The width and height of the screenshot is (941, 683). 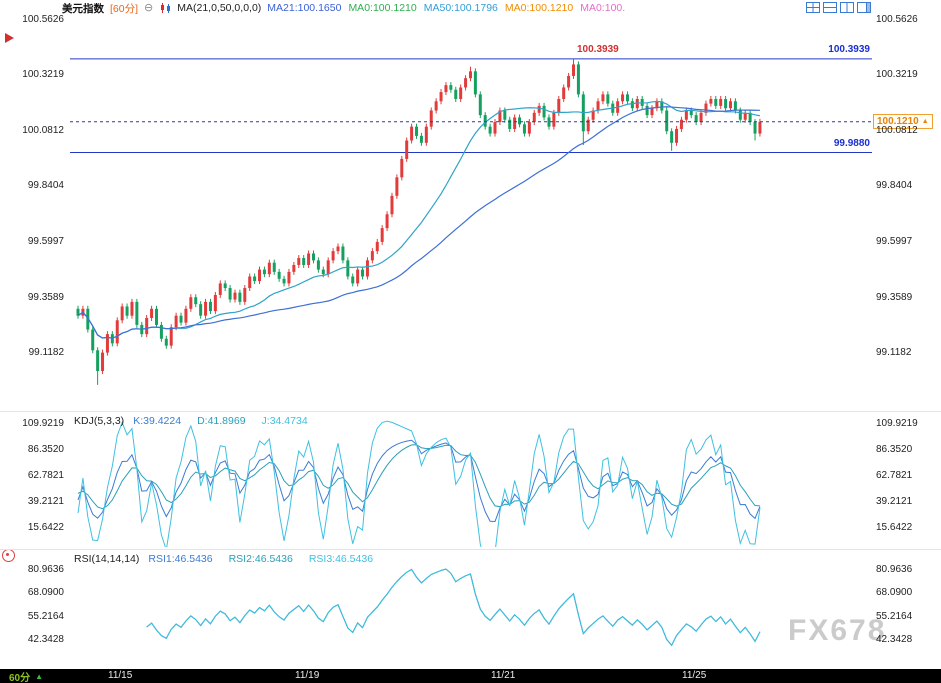 What do you see at coordinates (470, 676) in the screenshot?
I see `time-axis: 60分 ▲ 11/15 11/19 11/21 11/25` at bounding box center [470, 676].